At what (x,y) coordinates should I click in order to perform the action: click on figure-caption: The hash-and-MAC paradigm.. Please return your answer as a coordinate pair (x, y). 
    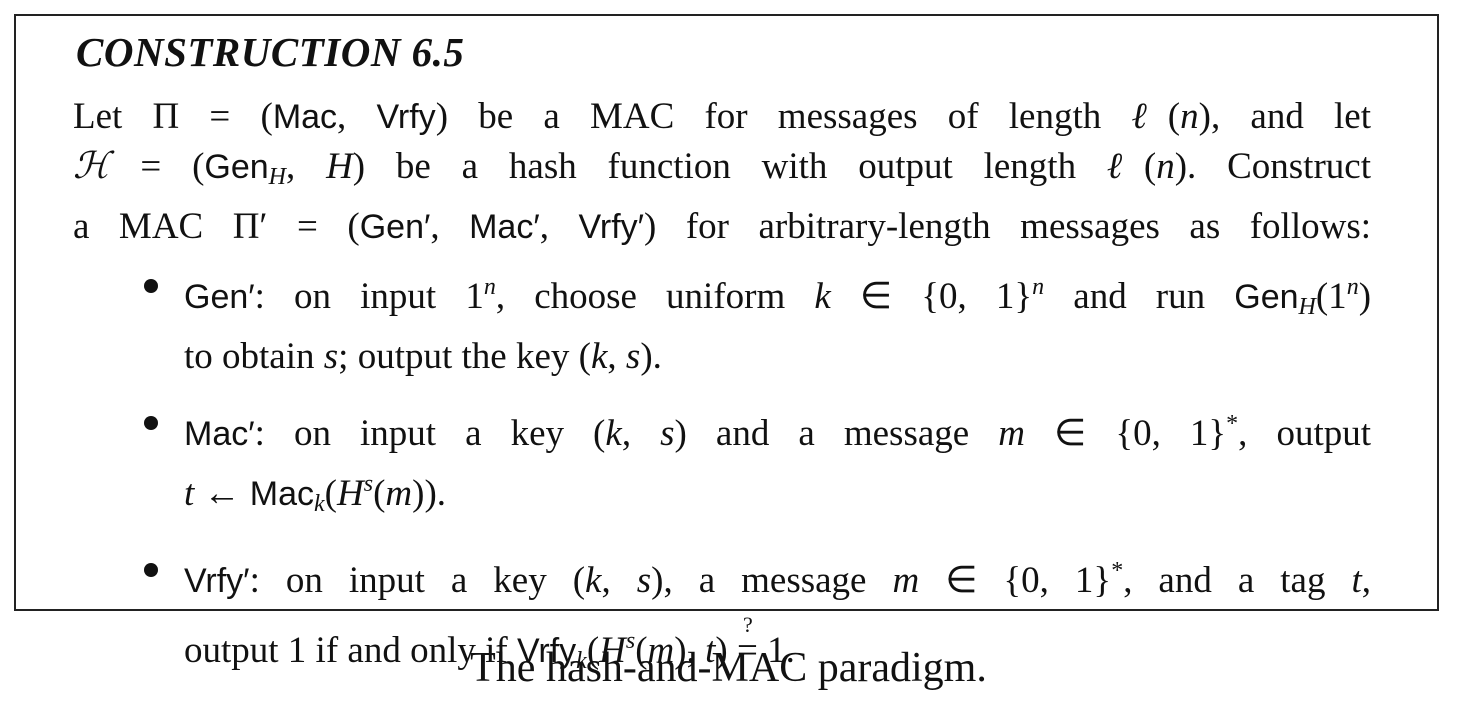
    Looking at the image, I should click on (728, 668).